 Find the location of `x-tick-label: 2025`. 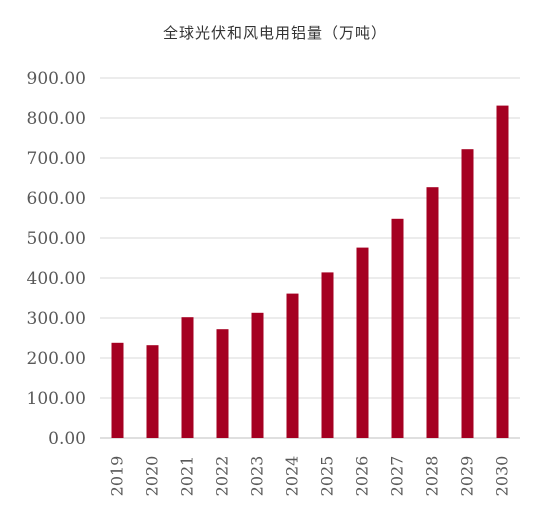

x-tick-label: 2025 is located at coordinates (327, 476).